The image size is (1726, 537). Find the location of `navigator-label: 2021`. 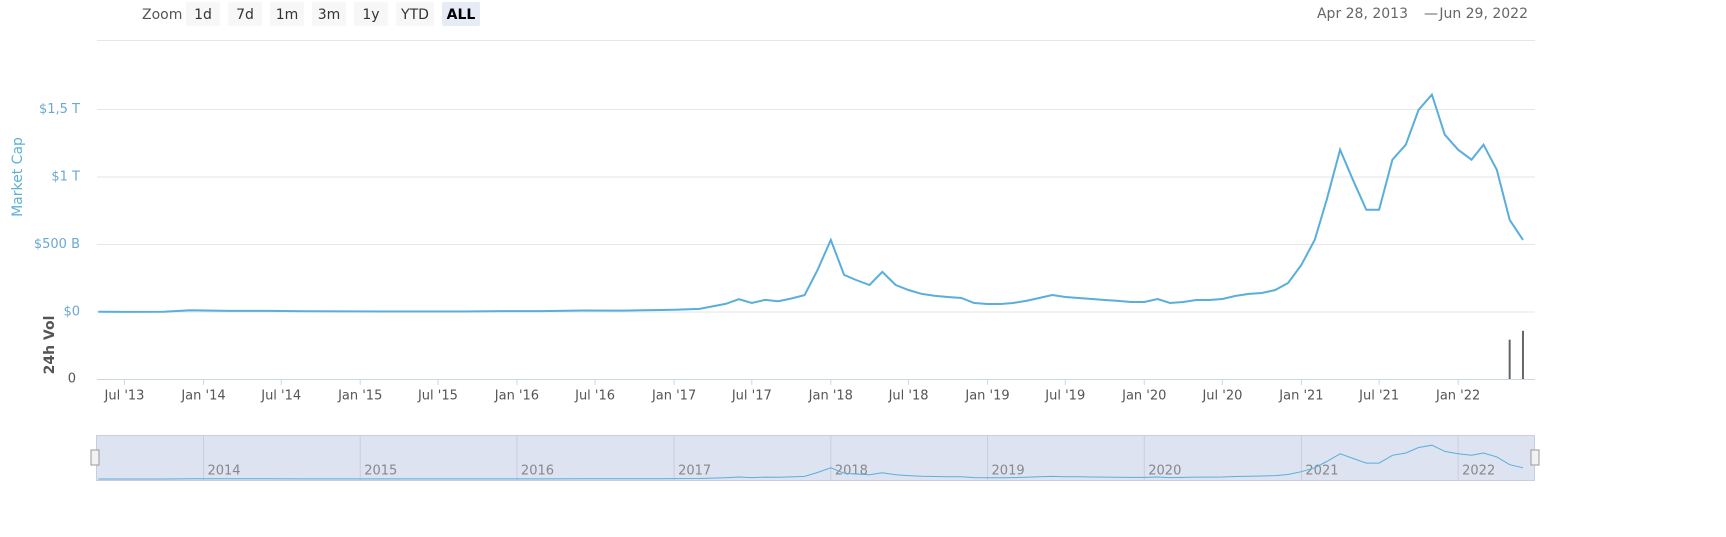

navigator-label: 2021 is located at coordinates (1321, 471).